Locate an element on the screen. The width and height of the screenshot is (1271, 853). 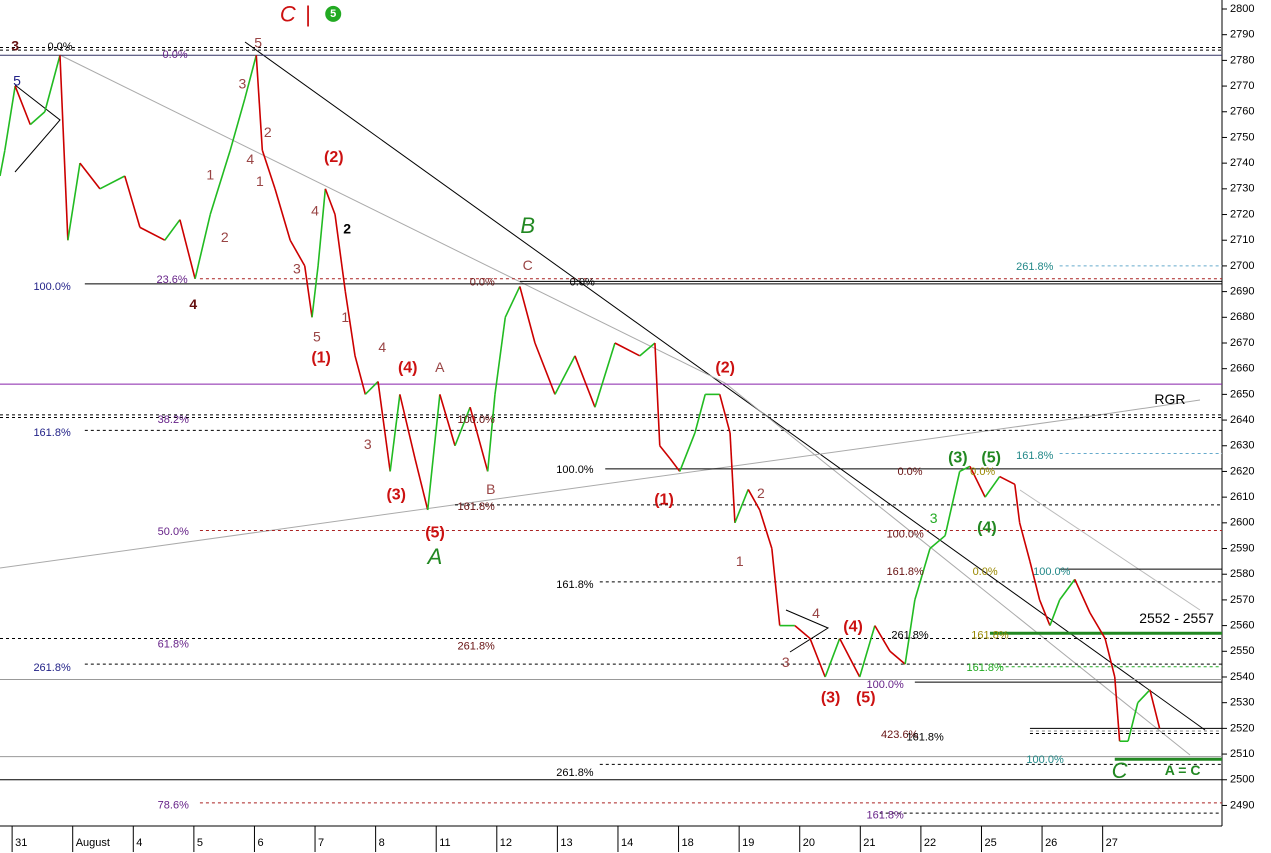
x-tick-label: 26 is located at coordinates (1051, 843).